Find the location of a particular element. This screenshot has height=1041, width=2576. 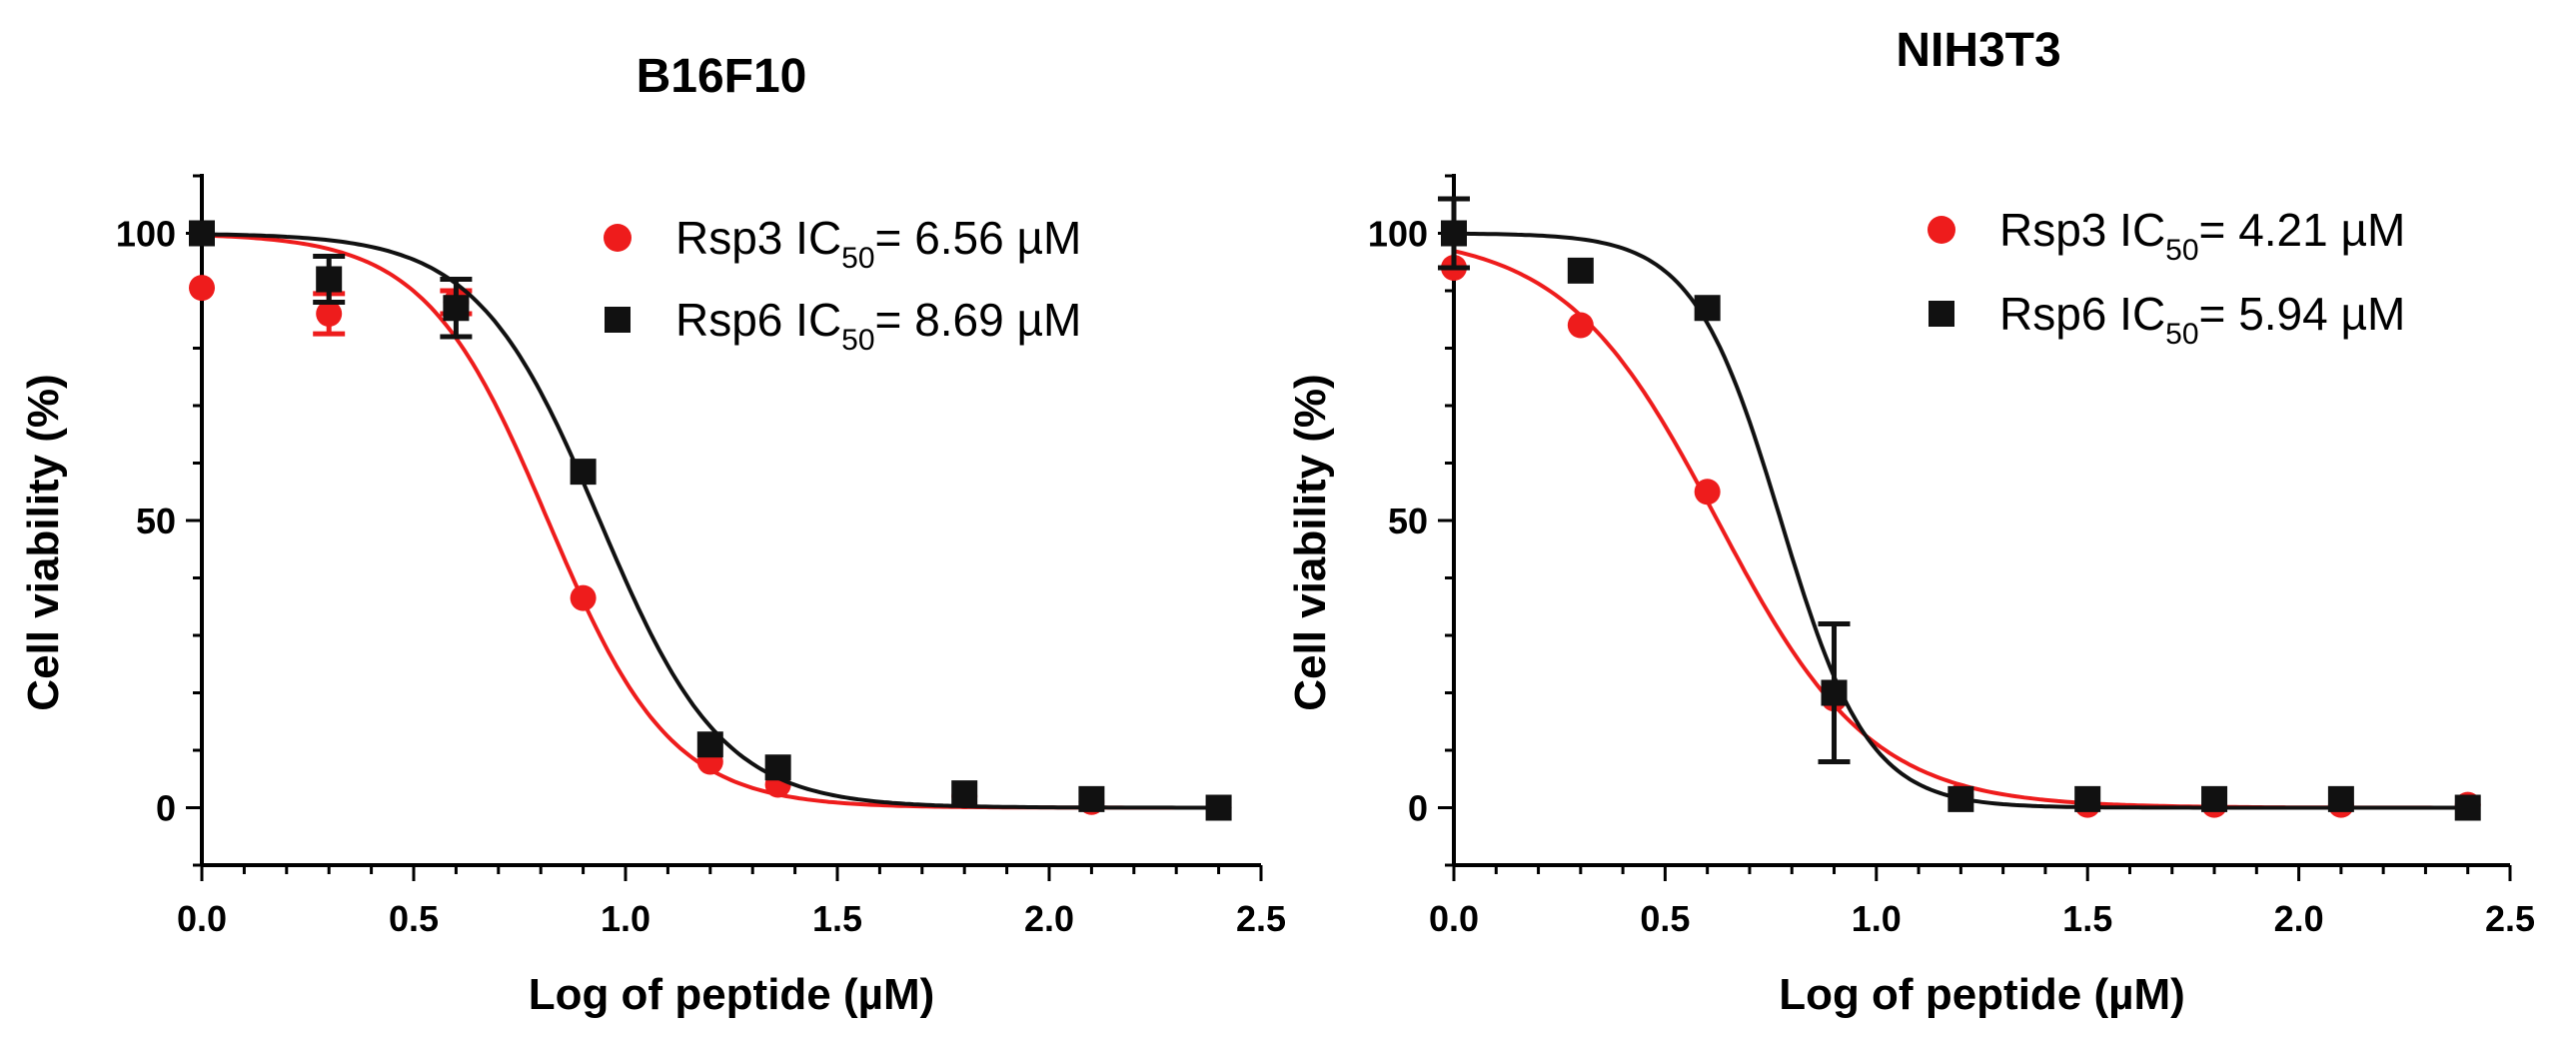

legend-suffix: = 5.94 µM is located at coordinates (2302, 314).